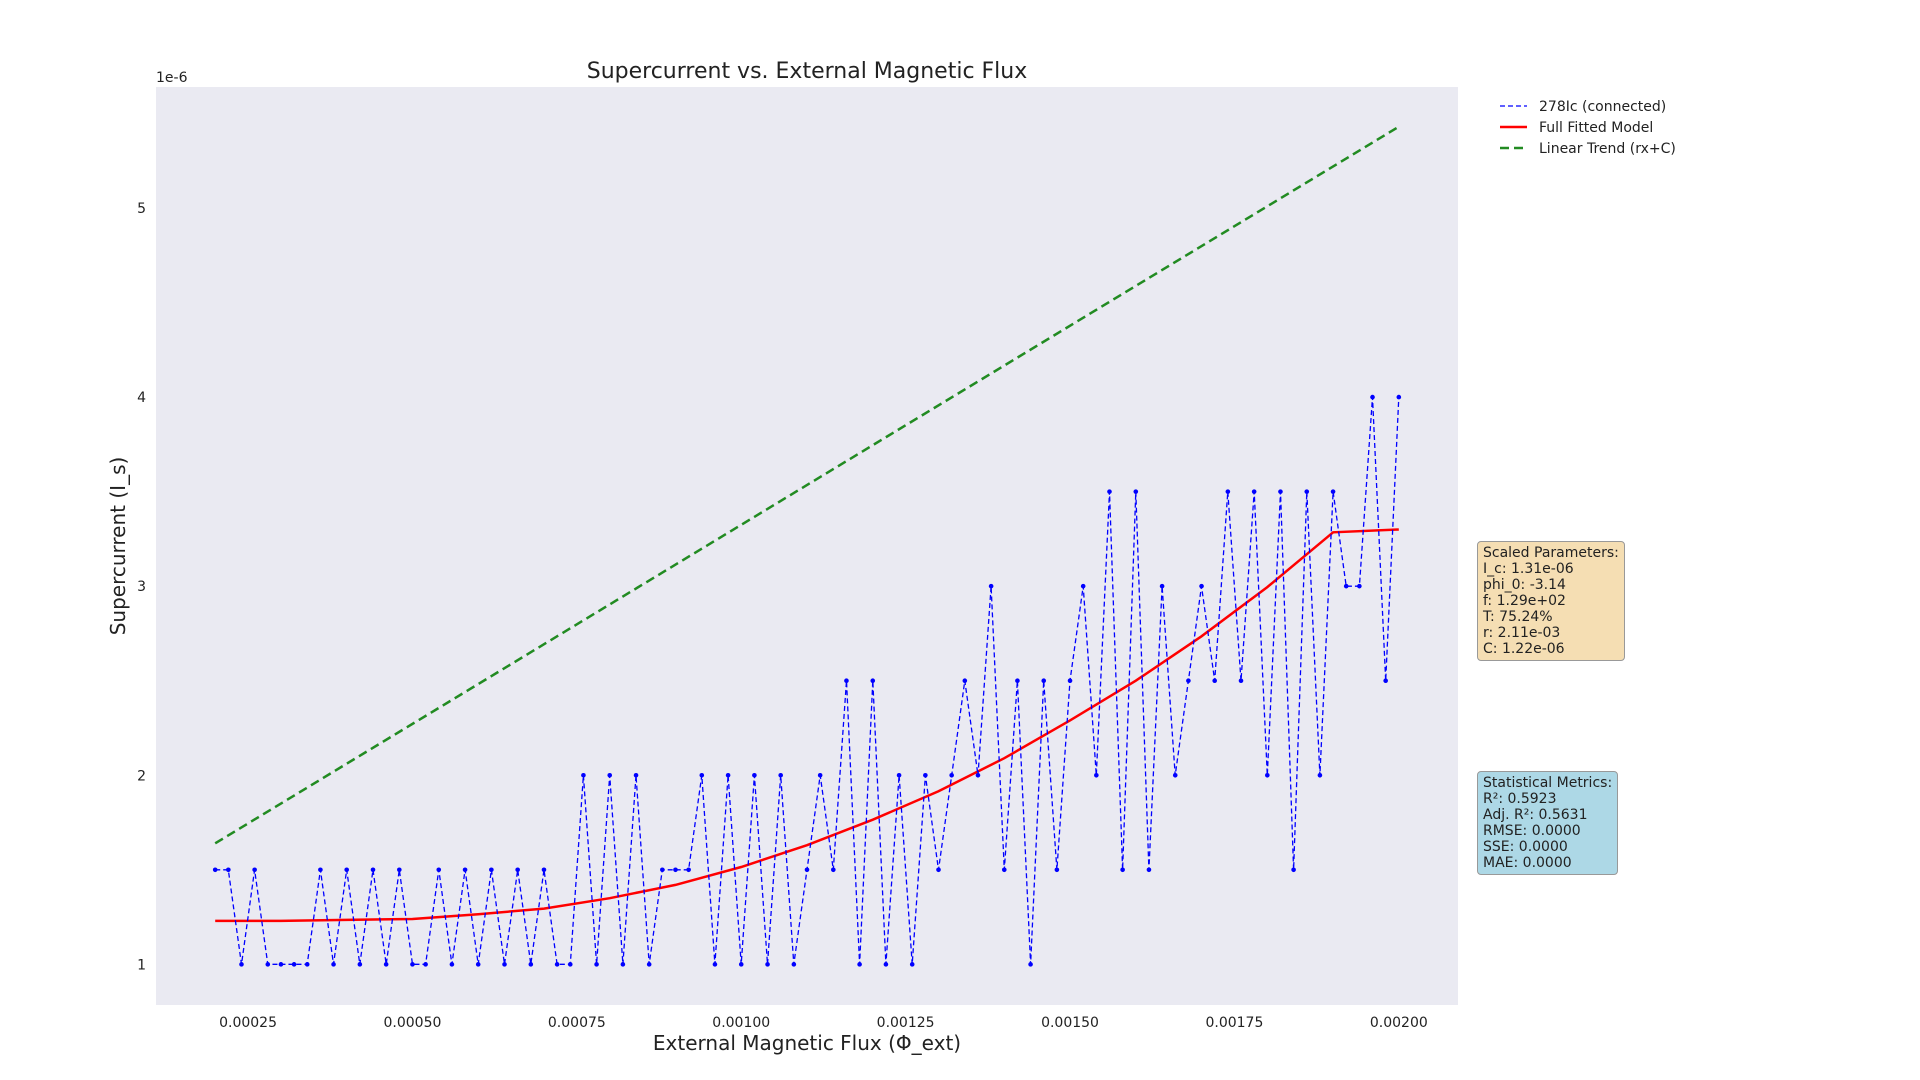  Describe the element at coordinates (1527, 863) in the screenshot. I see `metrics-line: MAE: 0.0000` at that location.